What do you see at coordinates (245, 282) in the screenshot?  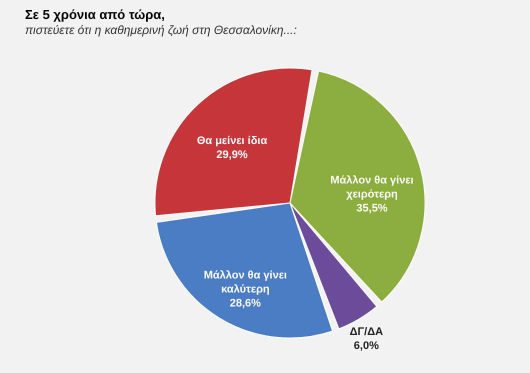 I see `slice-label: Μάλλον θα γίνει καλύτερη` at bounding box center [245, 282].